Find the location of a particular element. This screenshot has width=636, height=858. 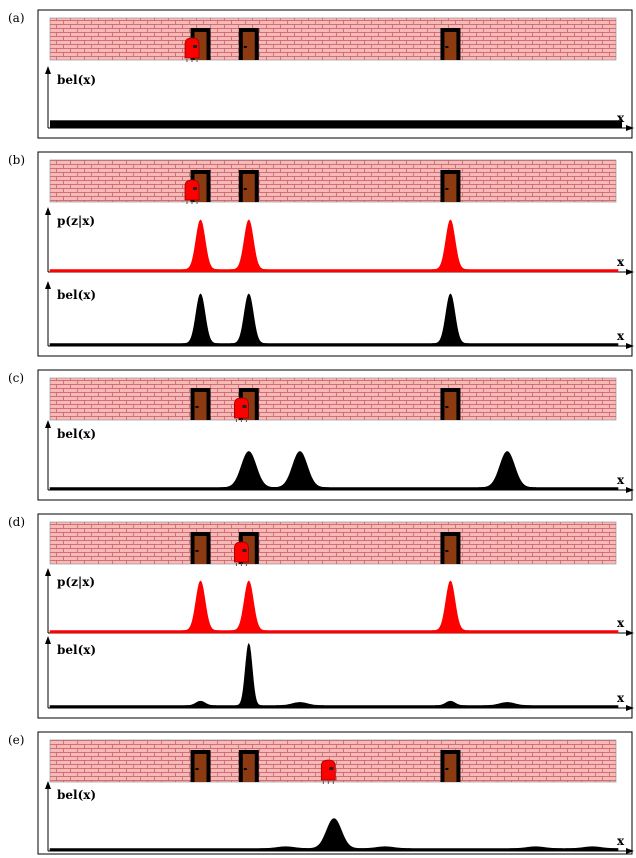

panel-label: (e) is located at coordinates (16, 740).